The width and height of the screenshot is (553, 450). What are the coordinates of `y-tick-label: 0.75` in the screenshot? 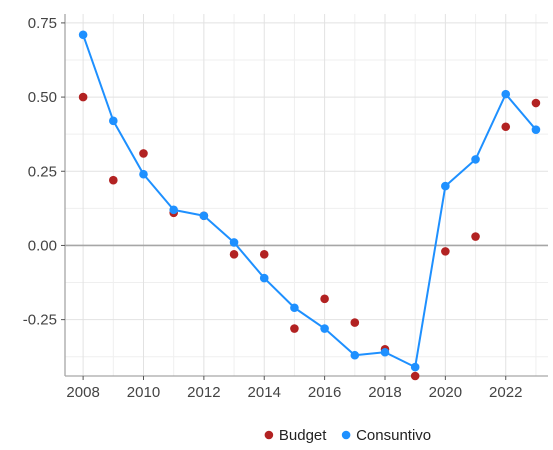 It's located at (42, 23).